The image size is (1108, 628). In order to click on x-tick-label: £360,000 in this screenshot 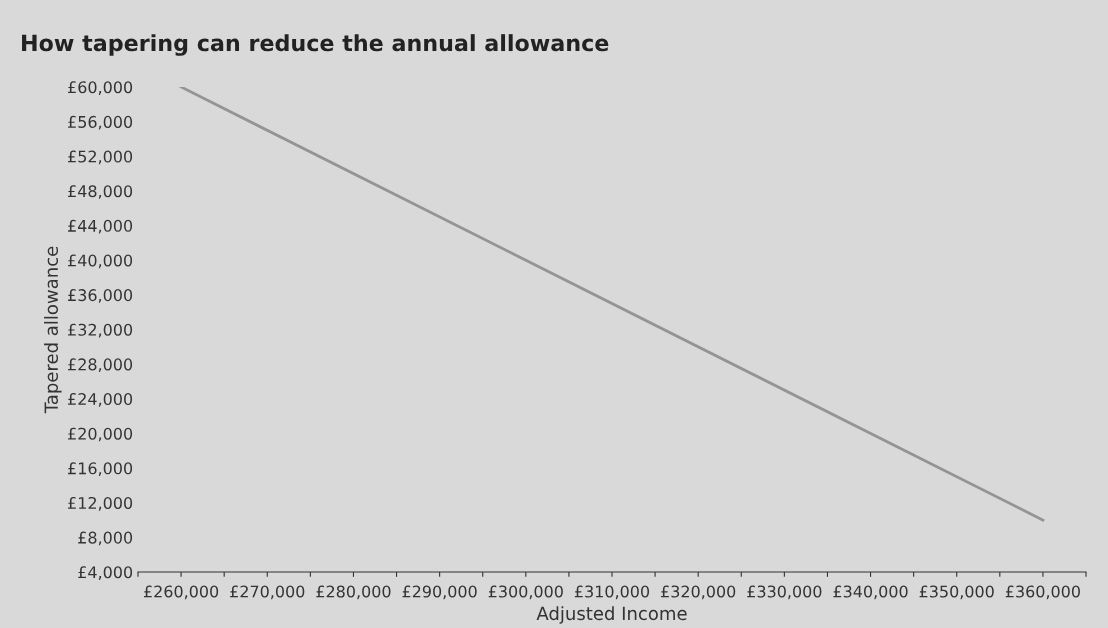, I will do `click(1042, 592)`.